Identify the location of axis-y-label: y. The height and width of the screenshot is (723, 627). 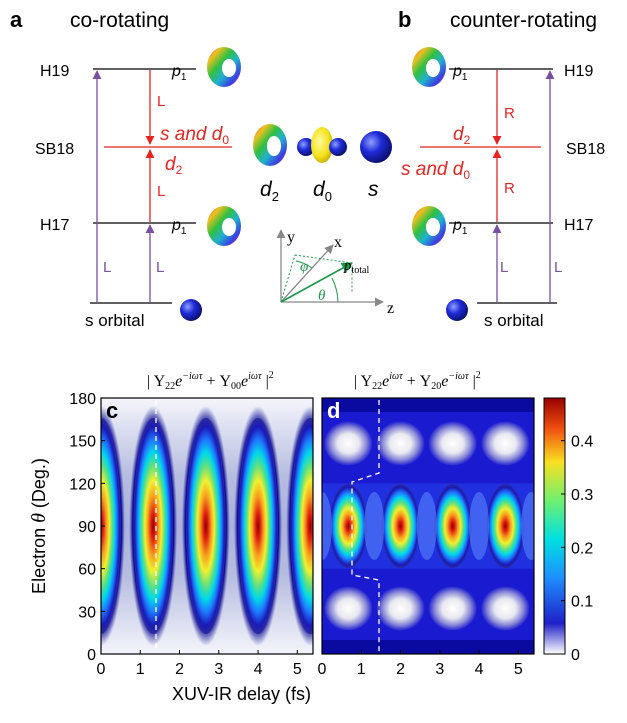
(291, 237).